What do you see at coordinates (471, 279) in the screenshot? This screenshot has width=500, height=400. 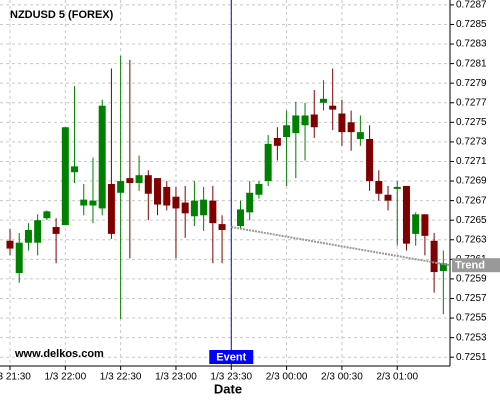 I see `y-tick-label: 0.7259` at bounding box center [471, 279].